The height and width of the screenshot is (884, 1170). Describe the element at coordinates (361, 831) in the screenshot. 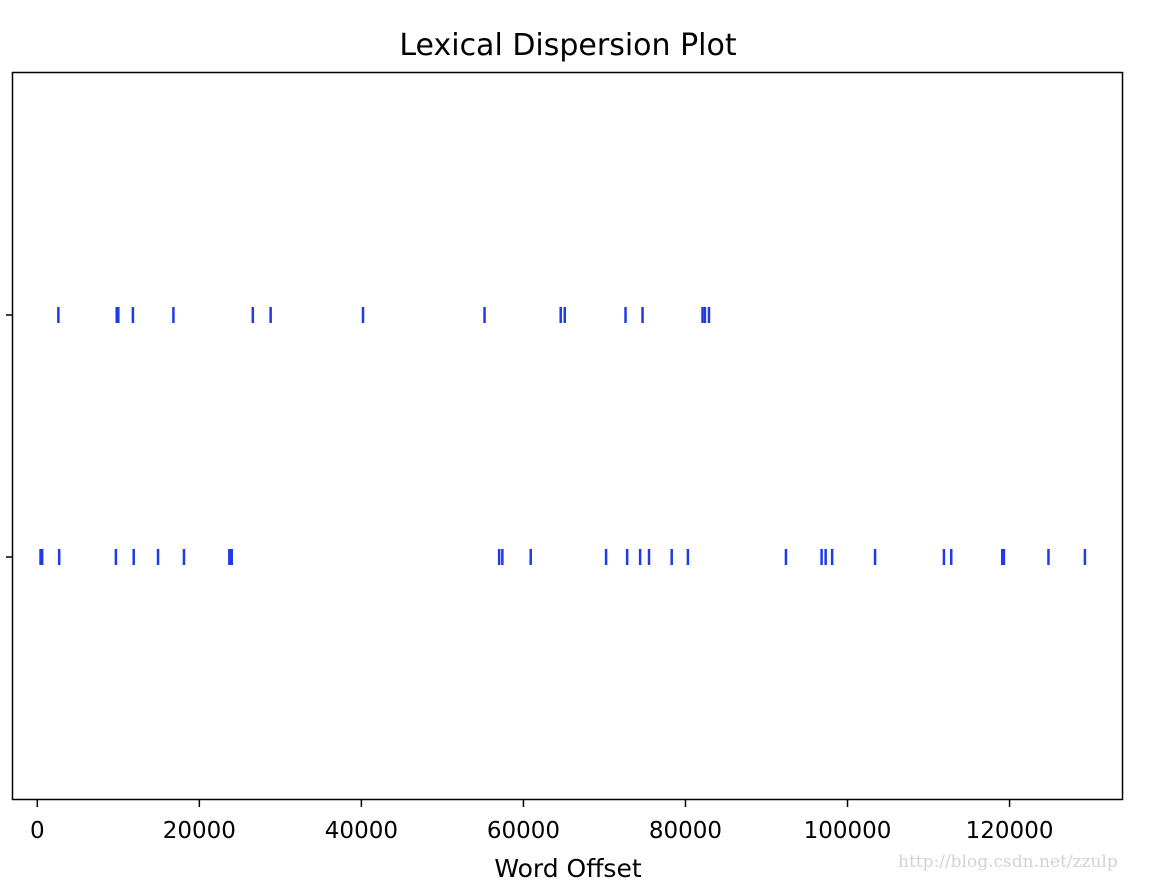

I see `x-tick-label: 40000` at that location.